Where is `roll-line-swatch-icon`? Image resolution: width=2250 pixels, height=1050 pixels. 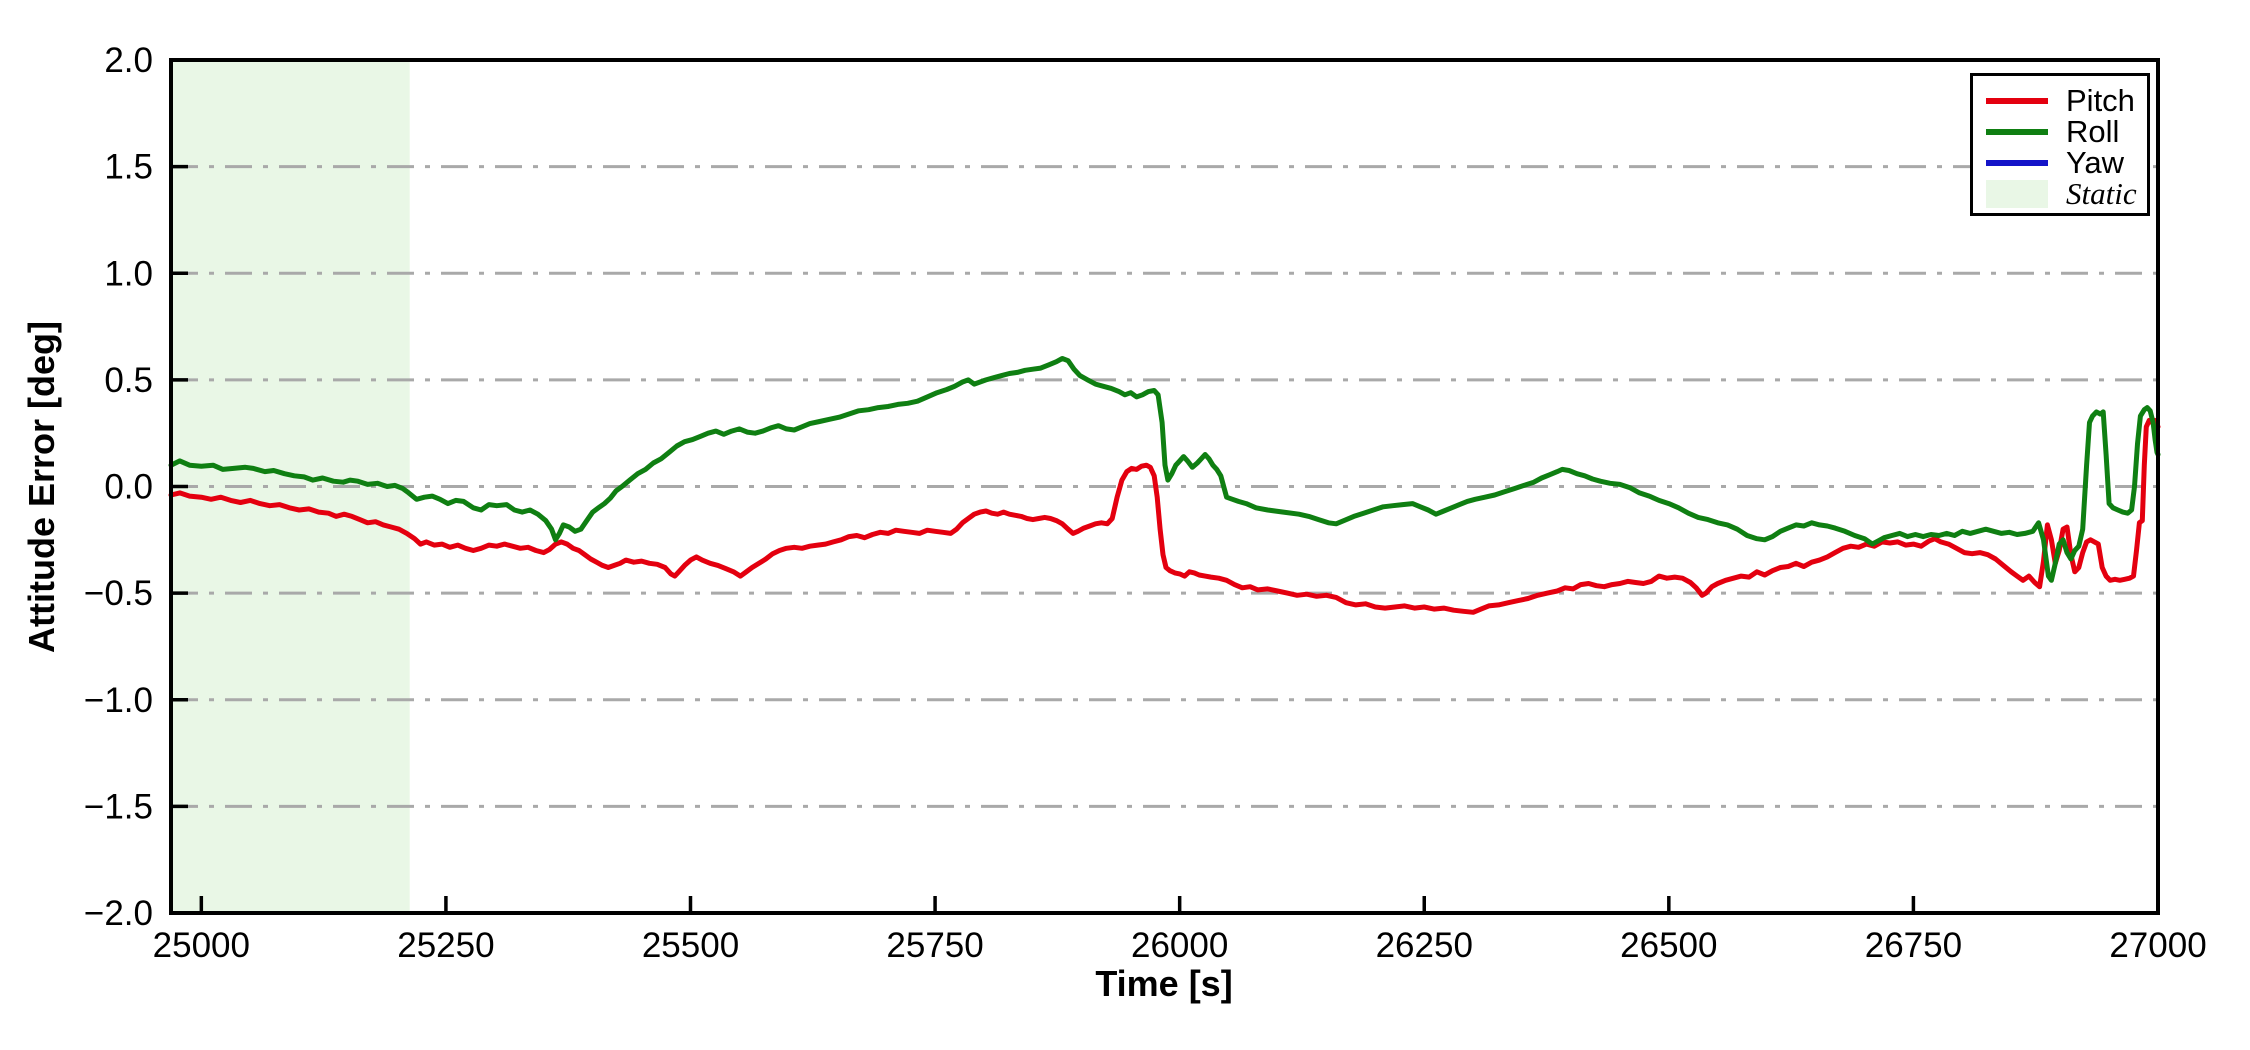
roll-line-swatch-icon is located at coordinates (2017, 131).